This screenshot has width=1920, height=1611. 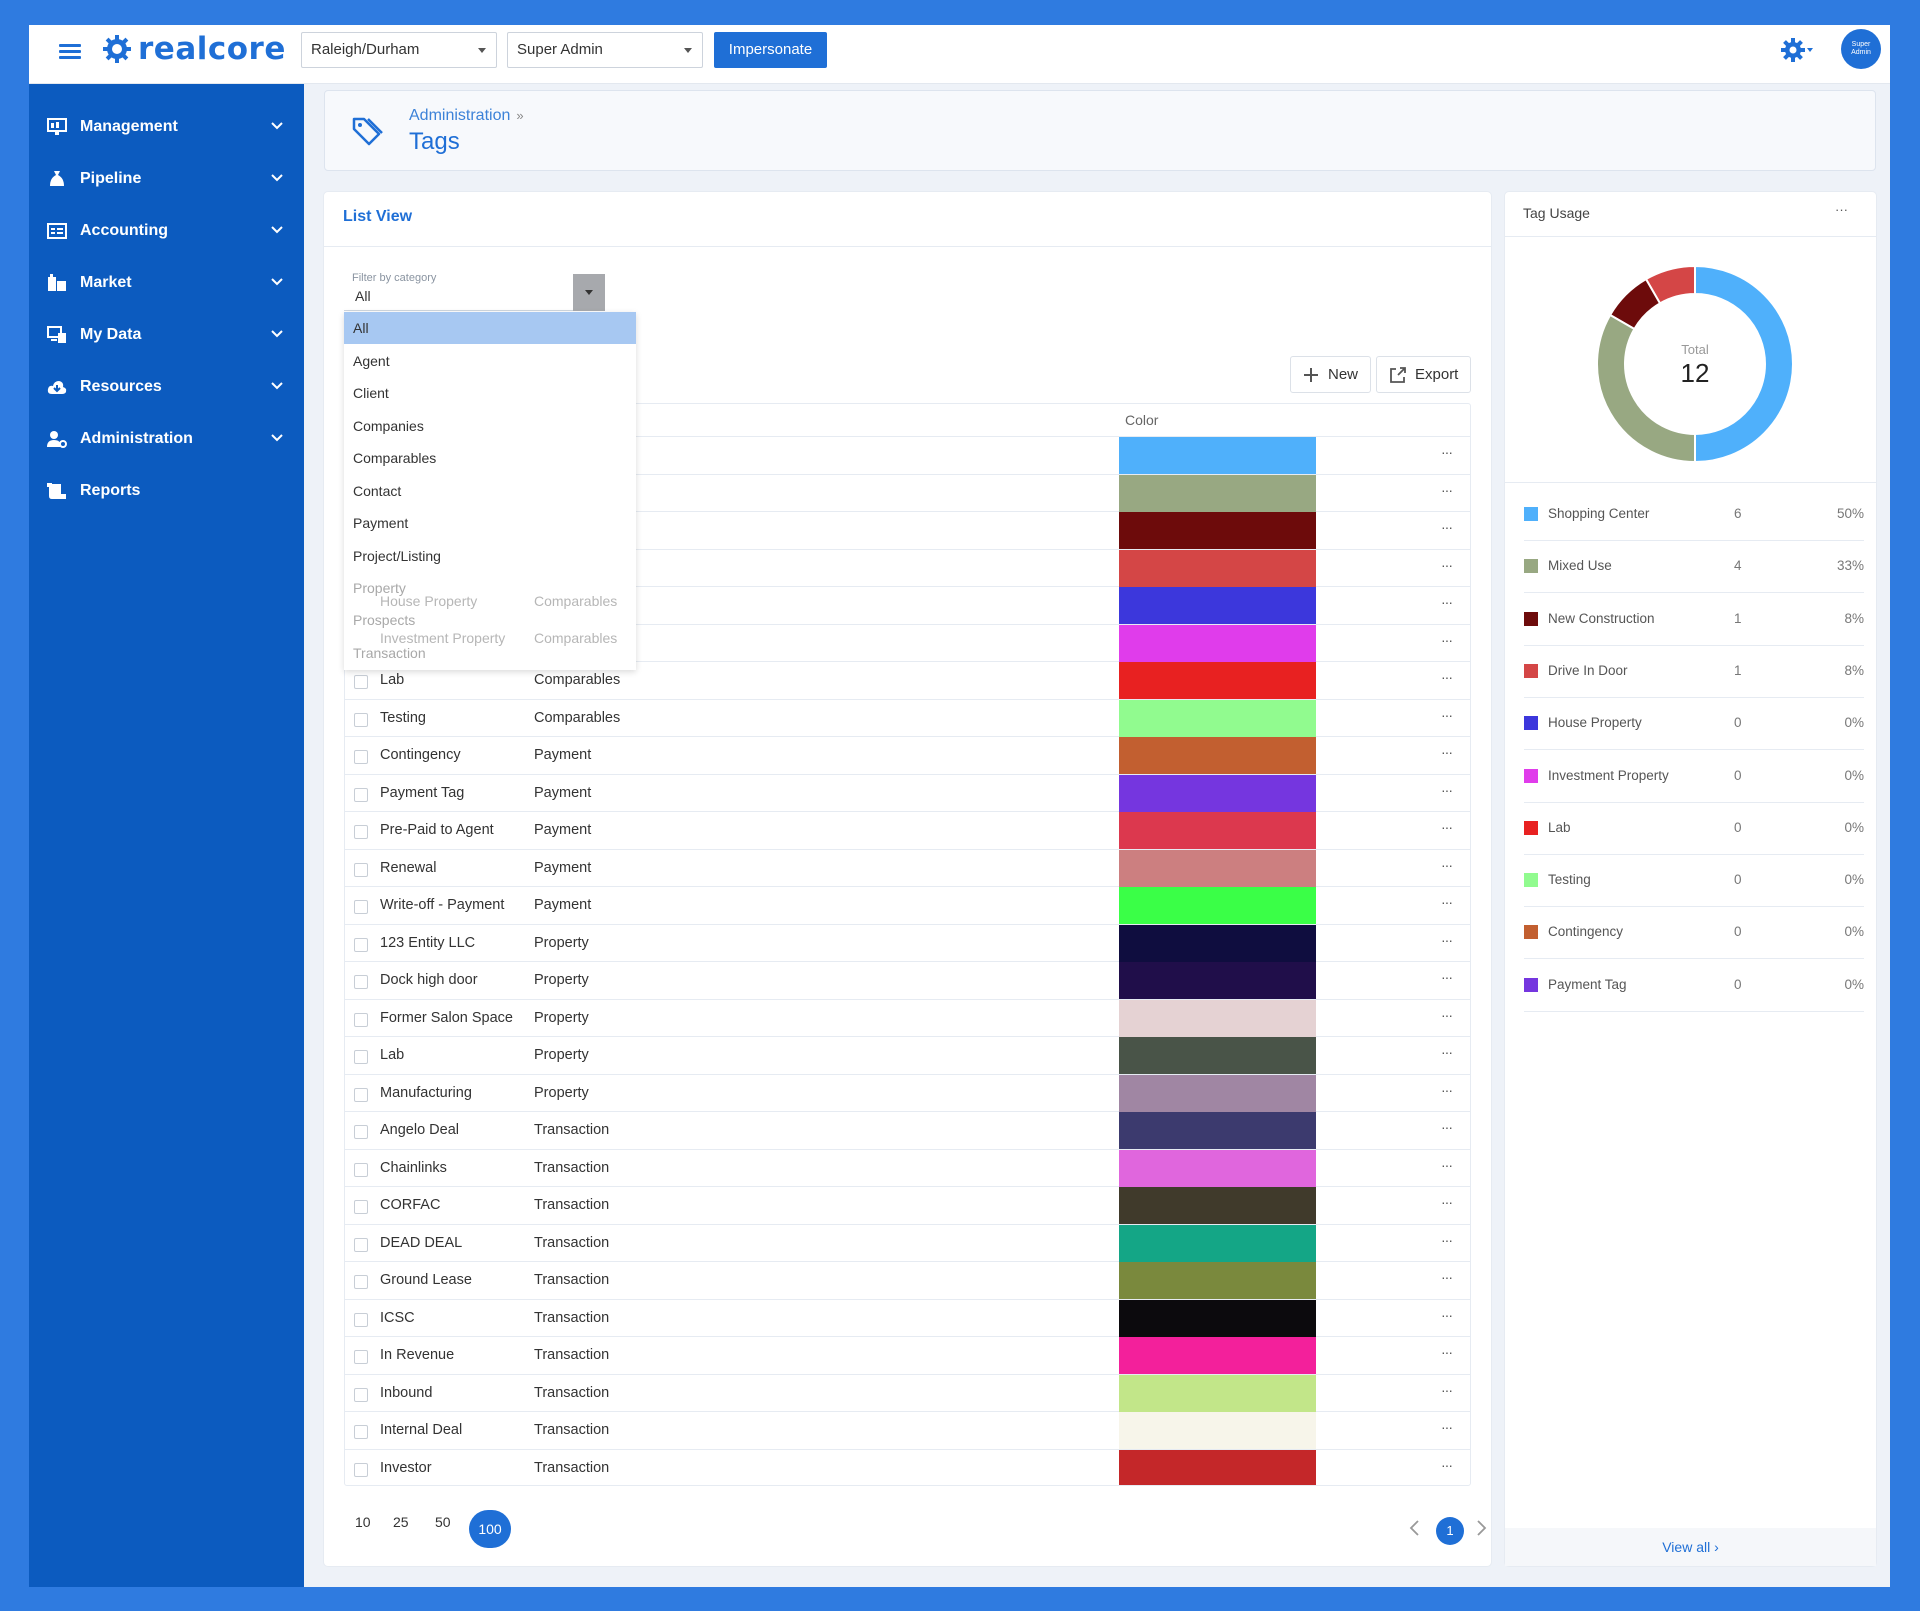 What do you see at coordinates (371, 360) in the screenshot?
I see `dropdown-option: Agent` at bounding box center [371, 360].